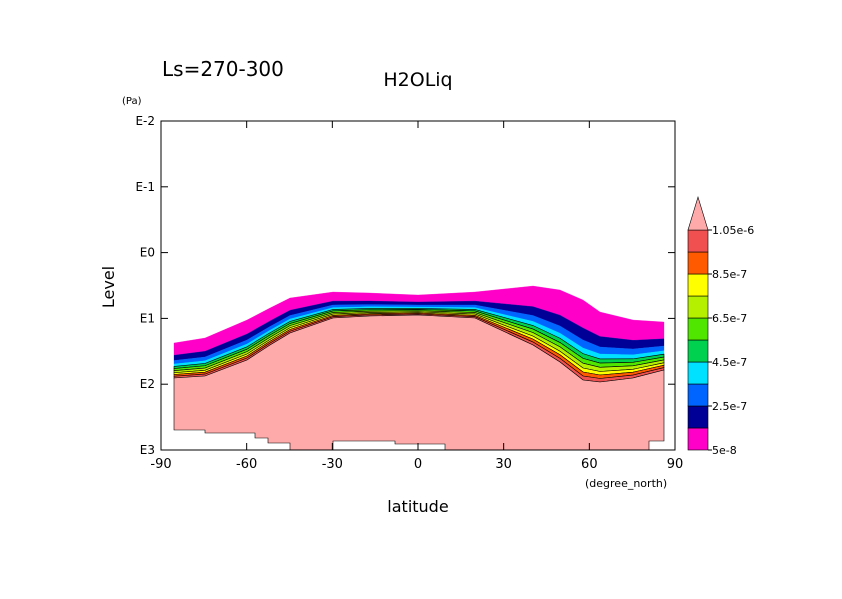 This screenshot has height=599, width=842. What do you see at coordinates (729, 406) in the screenshot?
I see `colorbar-label: 2.5e-7` at bounding box center [729, 406].